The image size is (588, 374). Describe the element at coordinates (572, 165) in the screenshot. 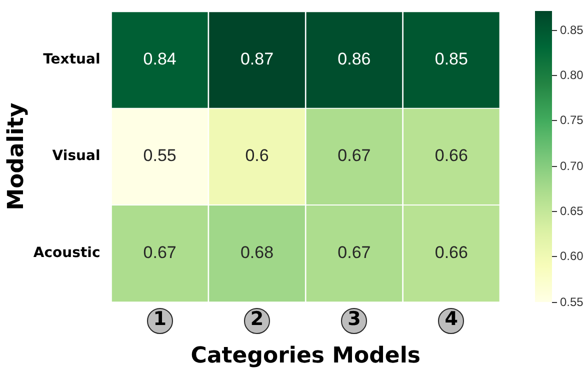

I see `color-bar-label: 0.70` at that location.